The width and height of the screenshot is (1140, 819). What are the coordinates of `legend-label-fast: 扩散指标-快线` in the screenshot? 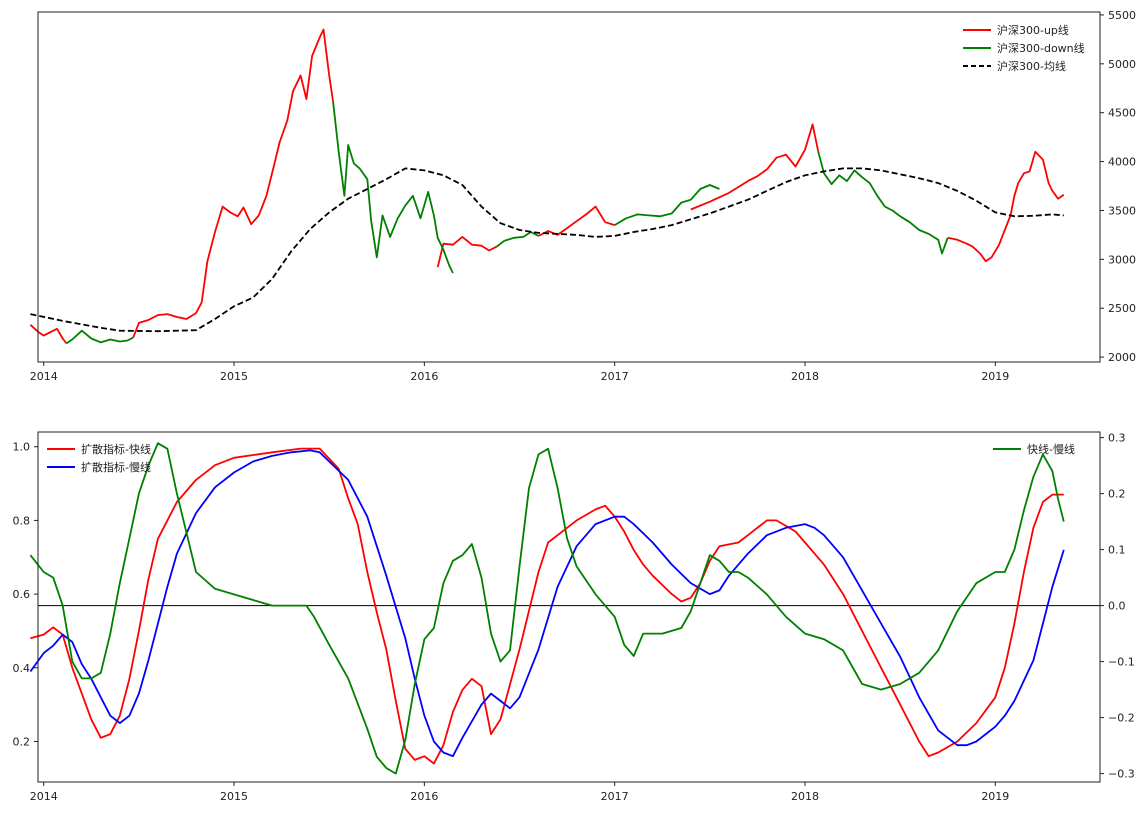 It's located at (116, 449).